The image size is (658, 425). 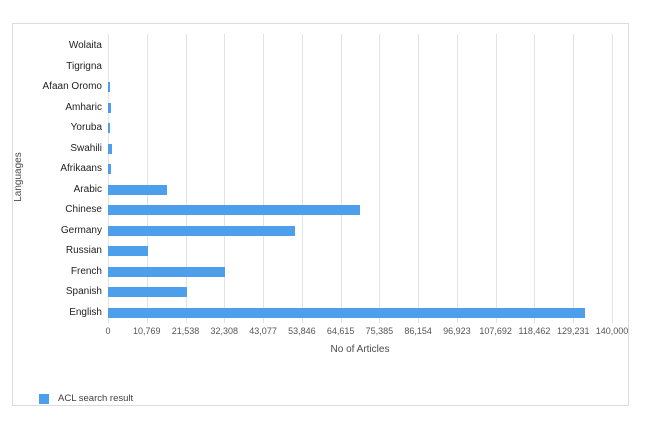 What do you see at coordinates (72, 86) in the screenshot?
I see `category-label: Afaan Oromo` at bounding box center [72, 86].